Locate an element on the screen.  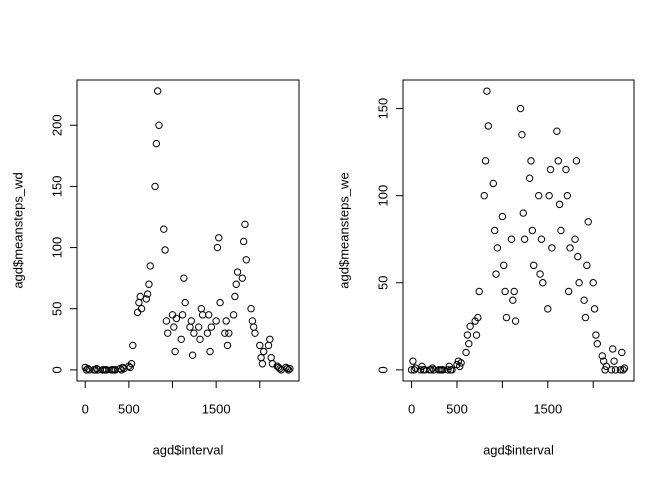
x-axis-label: agd$interval is located at coordinates (188, 449).